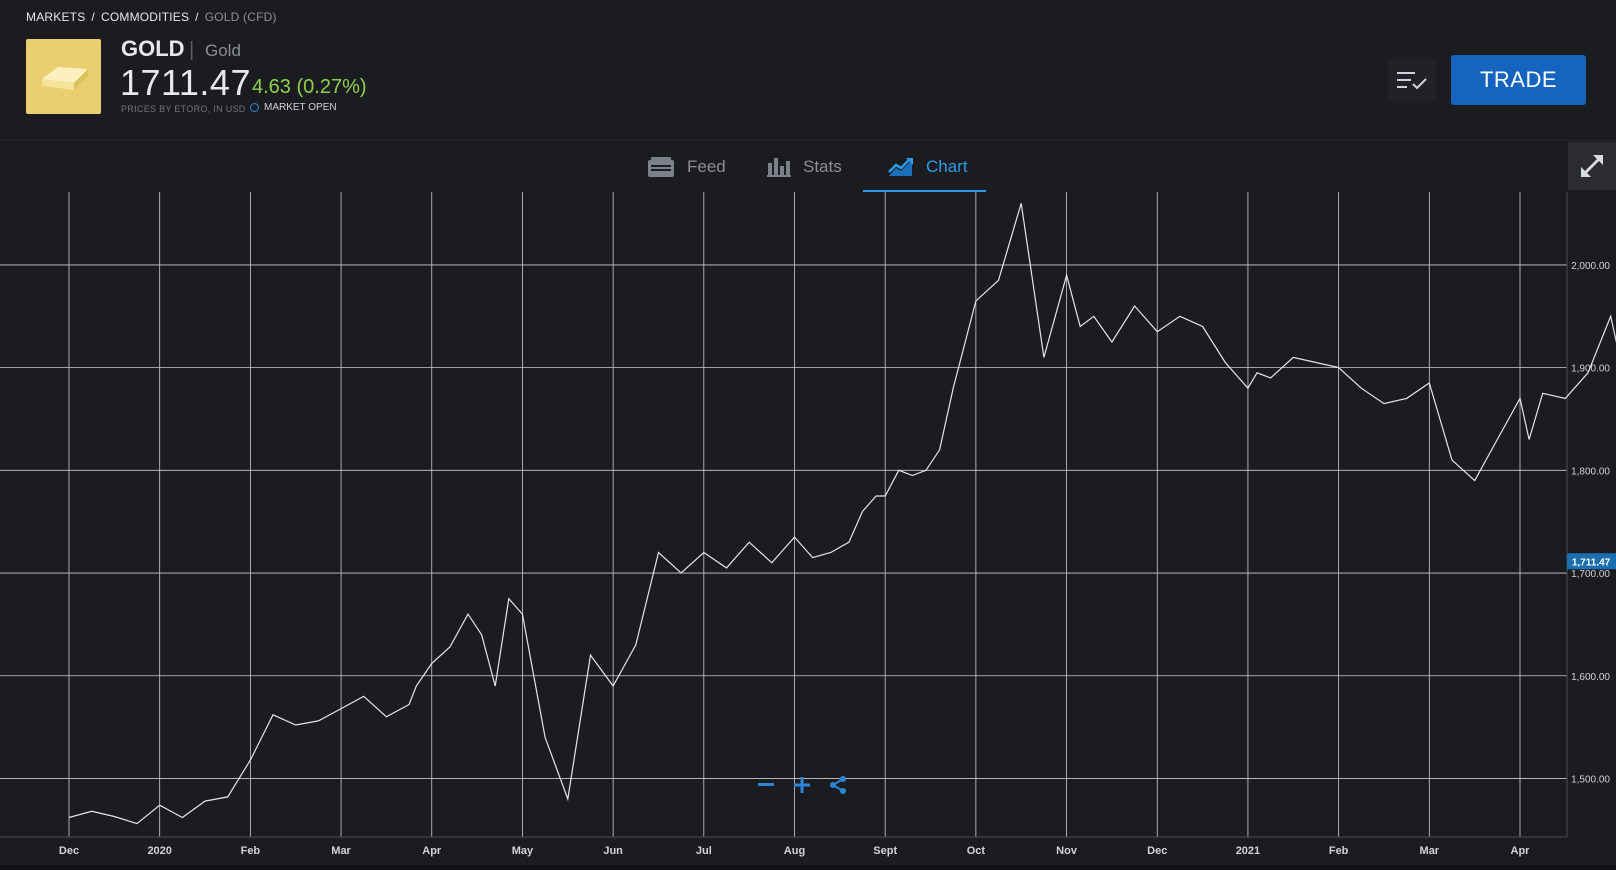  What do you see at coordinates (56, 17) in the screenshot?
I see `breadcrumb-markets: MARKETS` at bounding box center [56, 17].